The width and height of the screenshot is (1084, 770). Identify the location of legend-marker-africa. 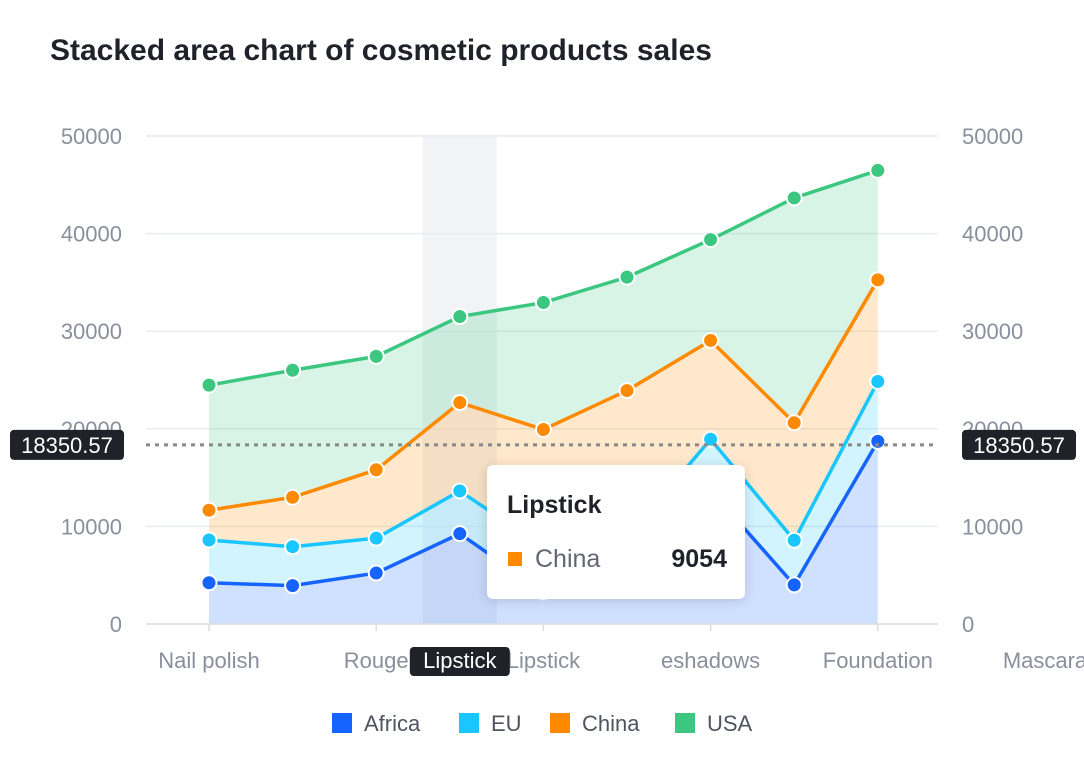
(342, 723).